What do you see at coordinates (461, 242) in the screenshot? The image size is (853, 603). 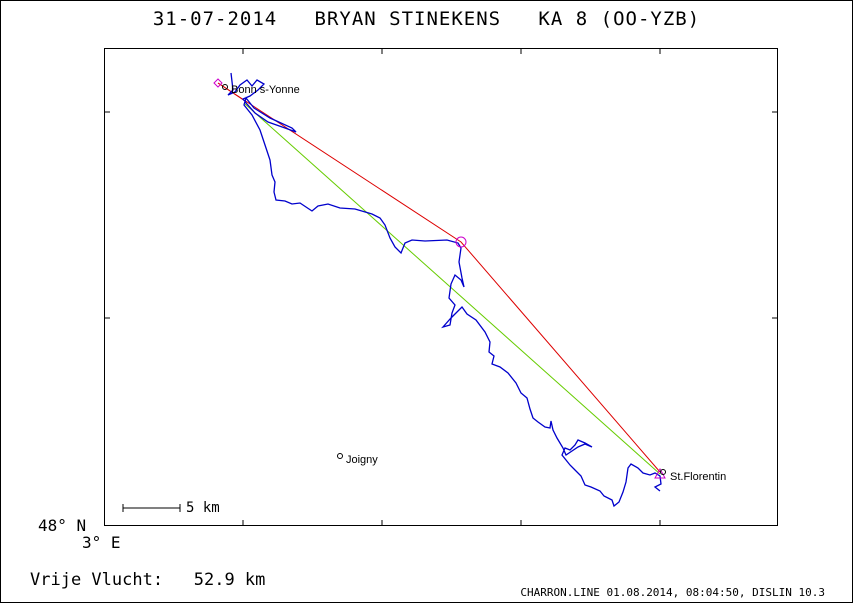 I see `turnpoint-circle` at bounding box center [461, 242].